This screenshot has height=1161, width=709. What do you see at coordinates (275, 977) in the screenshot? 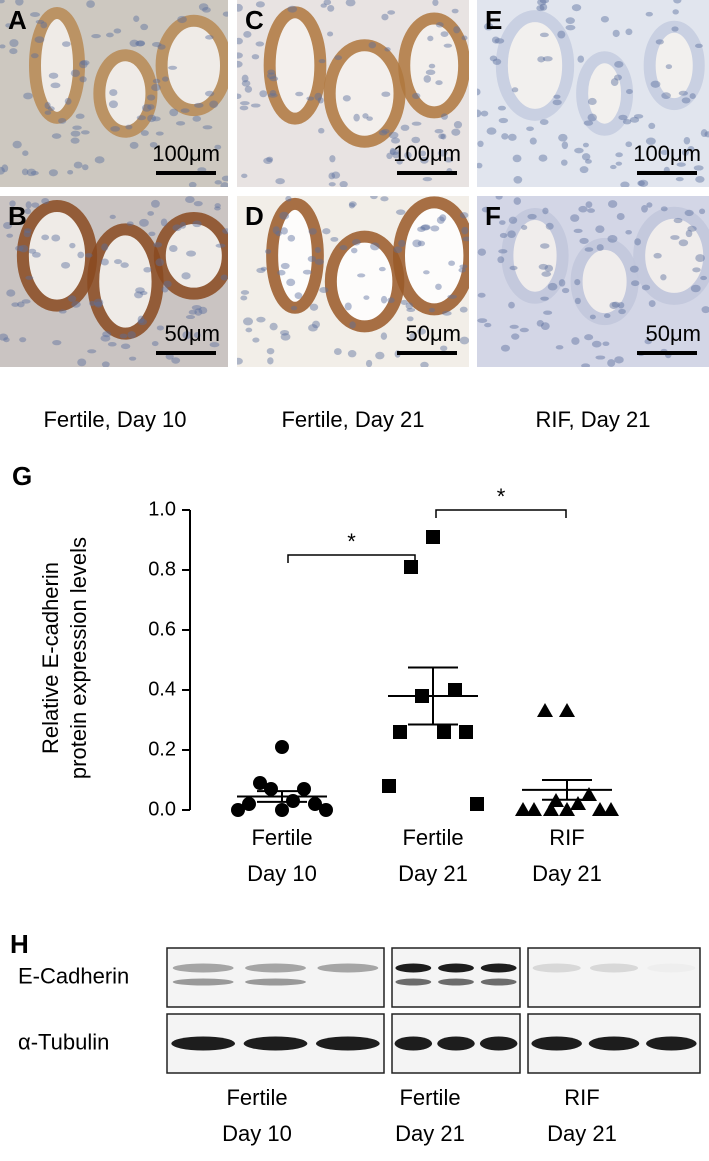
I see `blot-box` at bounding box center [275, 977].